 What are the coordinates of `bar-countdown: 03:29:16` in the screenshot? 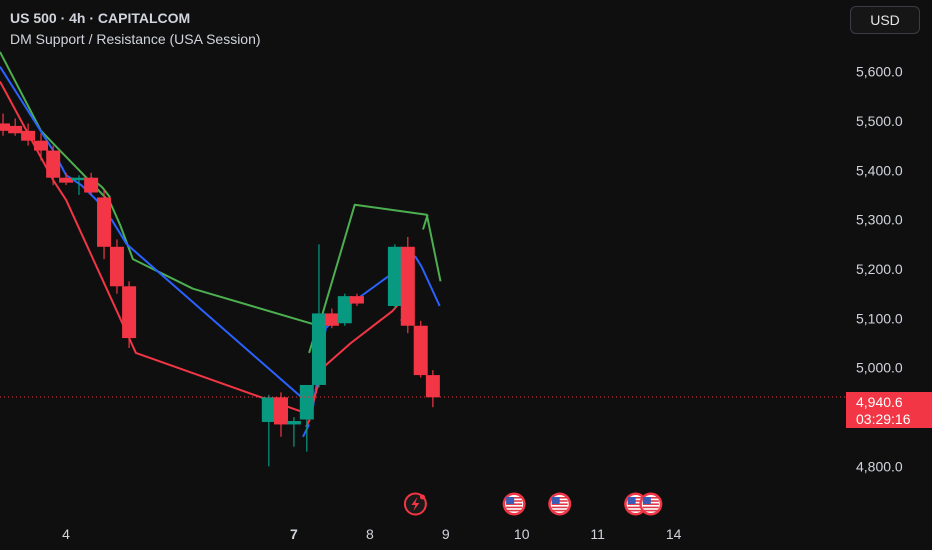 It's located at (883, 419).